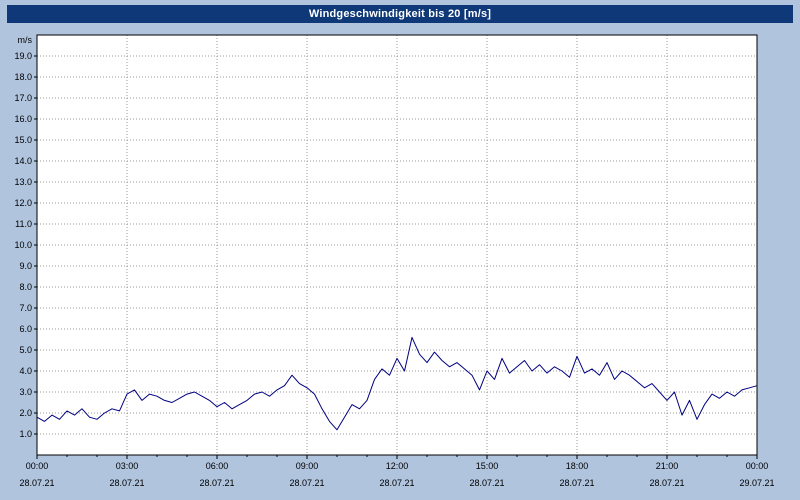  Describe the element at coordinates (23, 245) in the screenshot. I see `y-tick-label: 10.0` at that location.